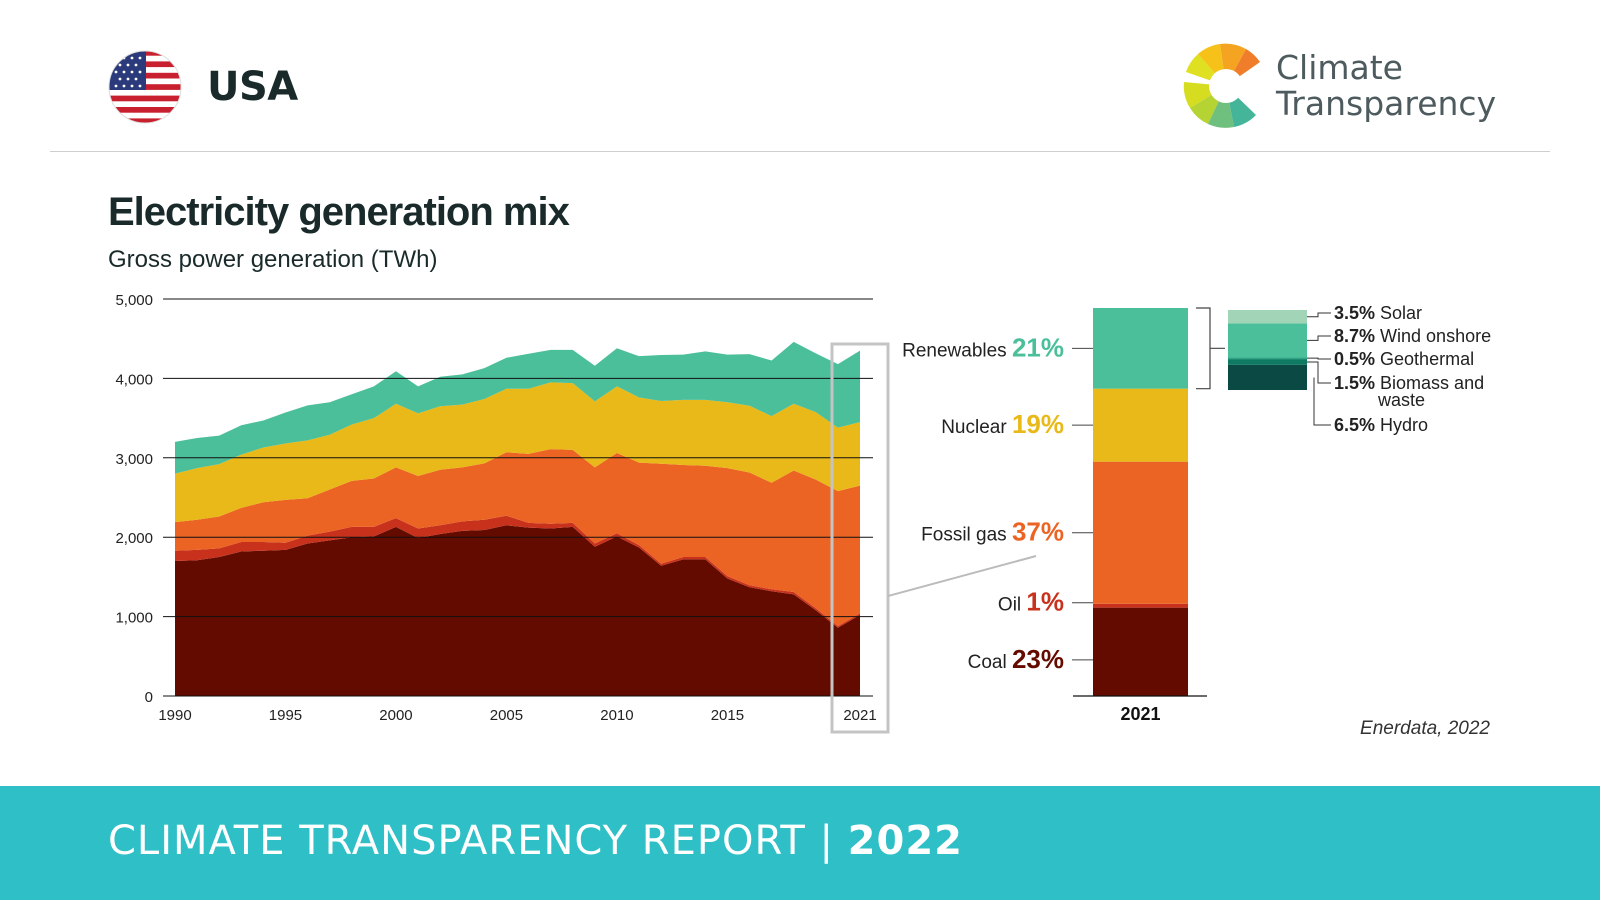 The height and width of the screenshot is (900, 1600). Describe the element at coordinates (339, 212) in the screenshot. I see `chart-title: Electricity generation mix` at that location.